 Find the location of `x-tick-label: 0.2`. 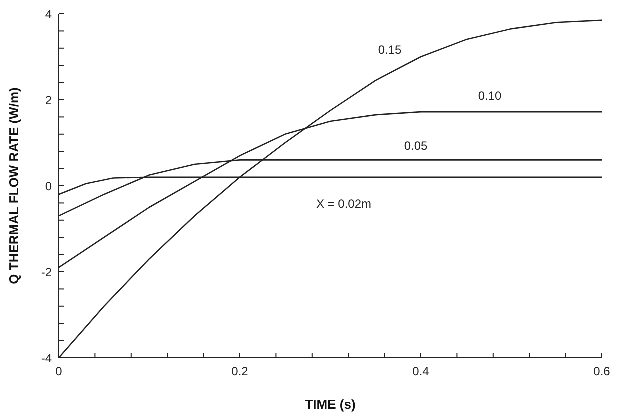

x-tick-label: 0.2 is located at coordinates (240, 371).